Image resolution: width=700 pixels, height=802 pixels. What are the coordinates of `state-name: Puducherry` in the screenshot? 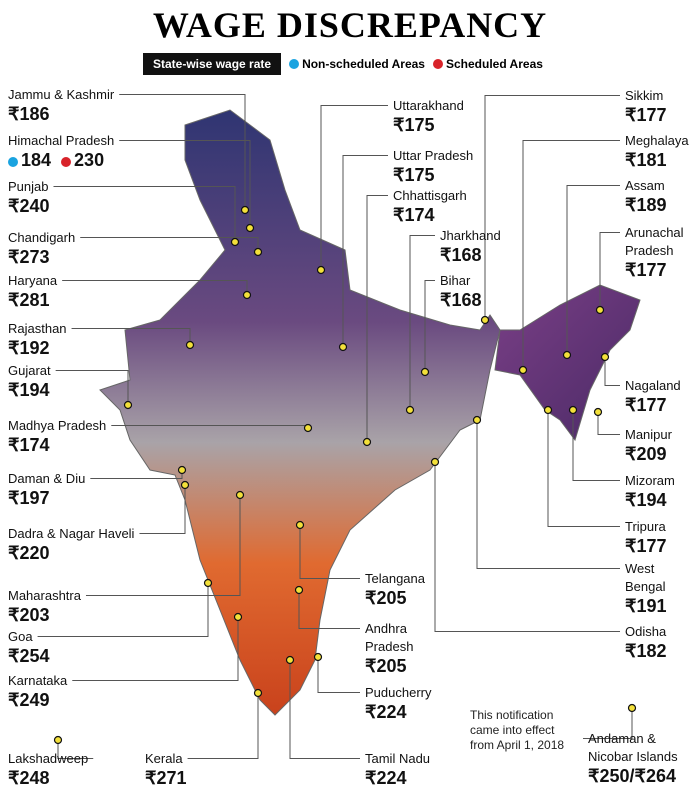 It's located at (398, 692).